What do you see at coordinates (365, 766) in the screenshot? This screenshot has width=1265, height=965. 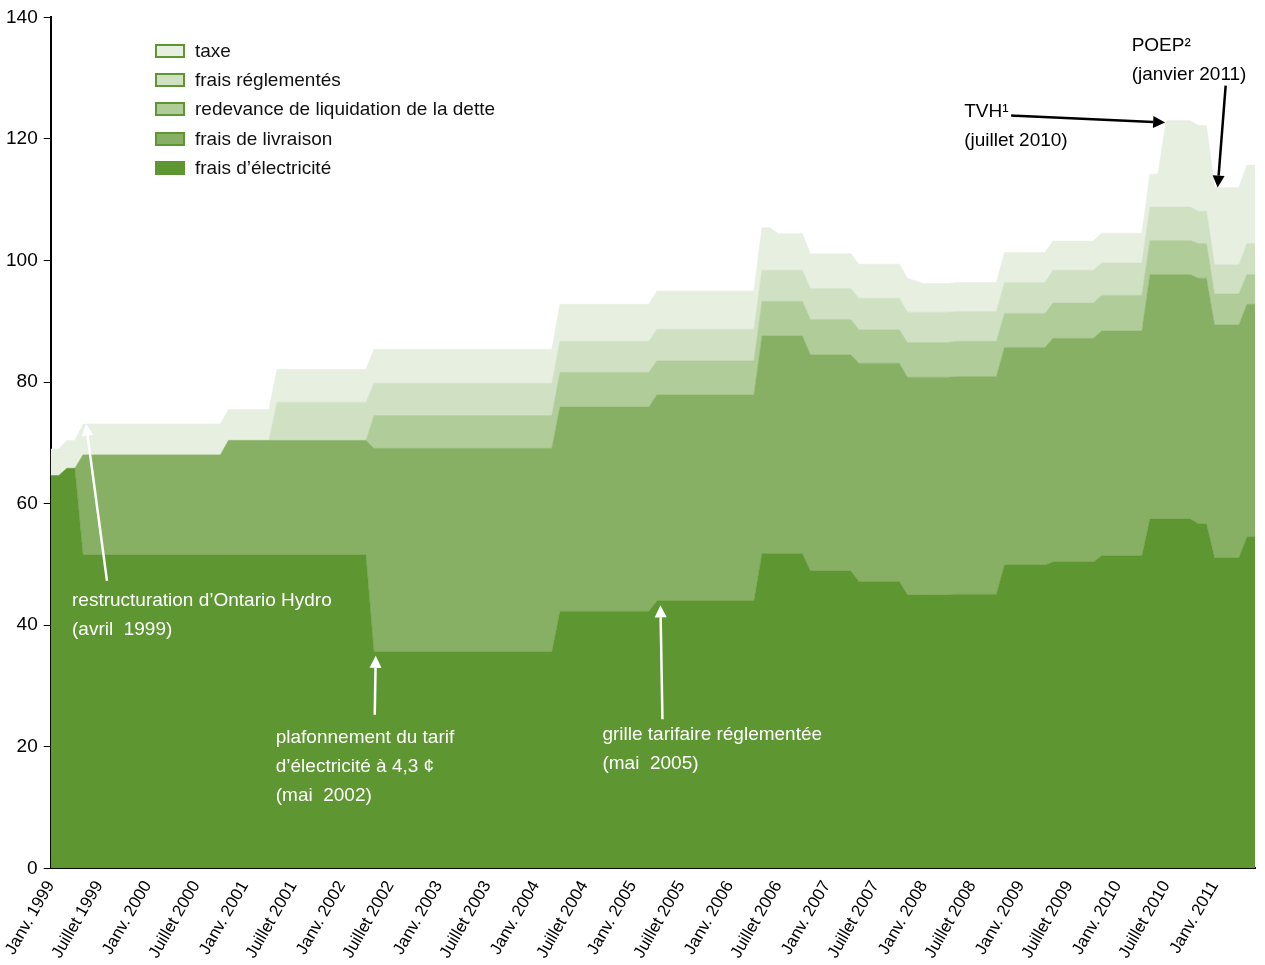 I see `annotation: plafonnement du tarif d’électricité à 4,3 ¢ (mai 2002)` at bounding box center [365, 766].